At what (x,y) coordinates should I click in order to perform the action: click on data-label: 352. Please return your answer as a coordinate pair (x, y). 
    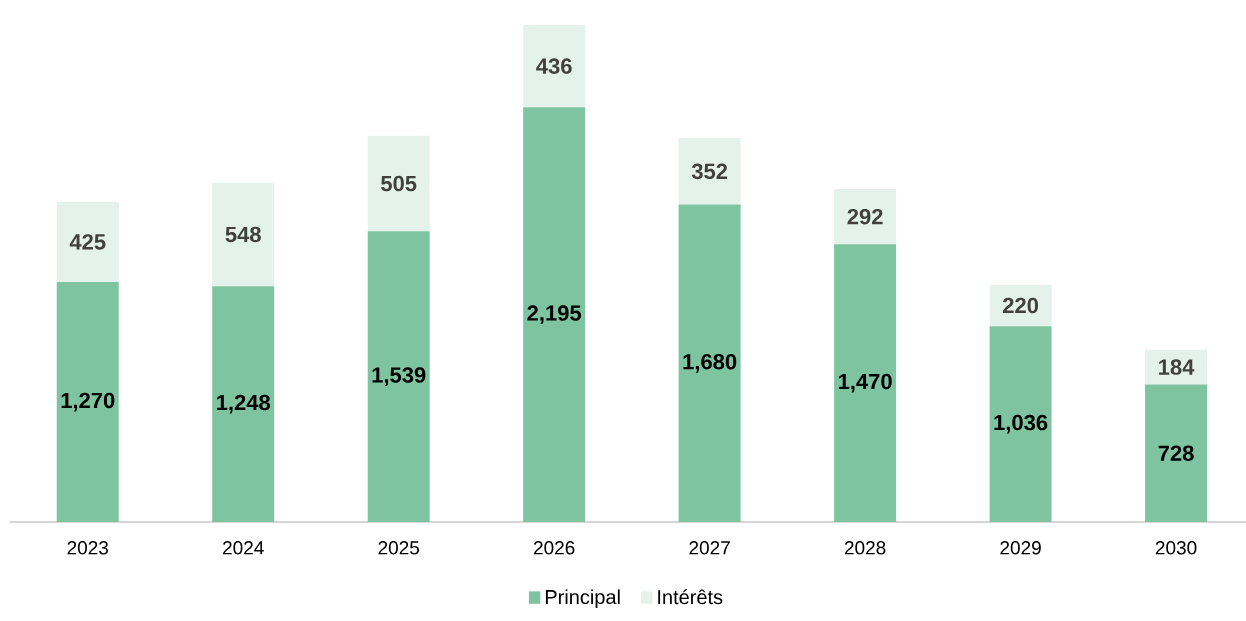
    Looking at the image, I should click on (709, 171).